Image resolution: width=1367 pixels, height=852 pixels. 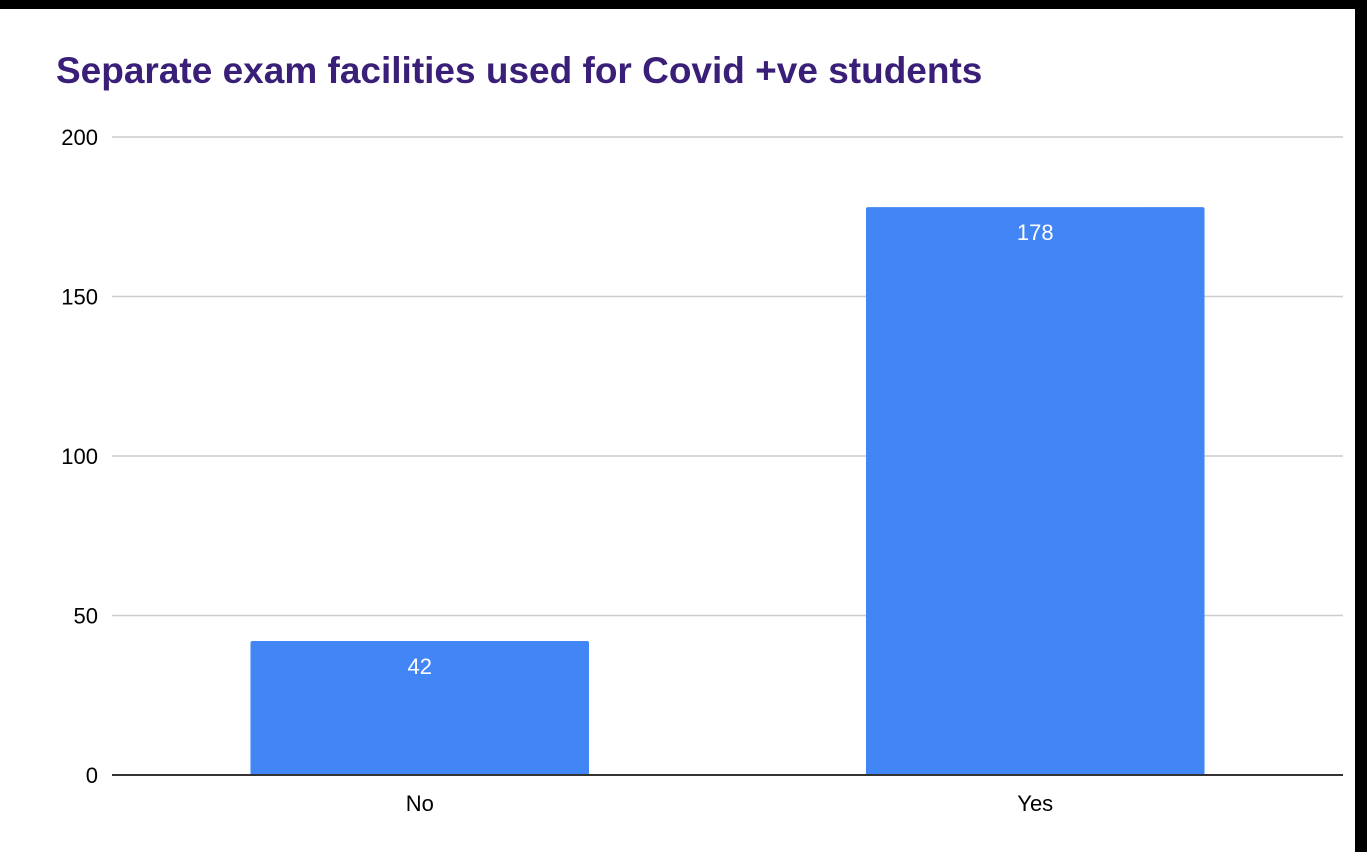 What do you see at coordinates (1035, 803) in the screenshot?
I see `x-tick-label: Yes` at bounding box center [1035, 803].